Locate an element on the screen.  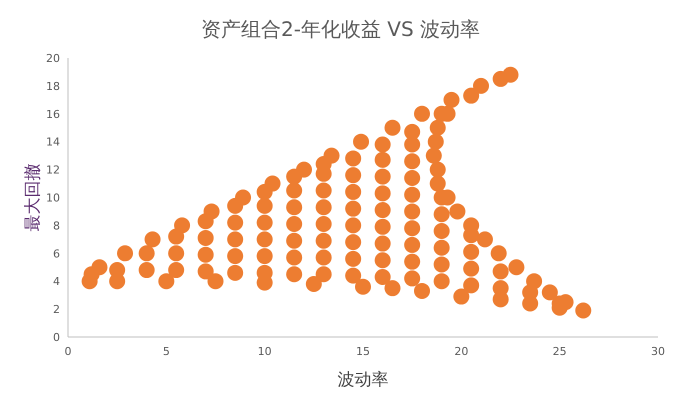
x-tick-label: 25 is located at coordinates (559, 351).